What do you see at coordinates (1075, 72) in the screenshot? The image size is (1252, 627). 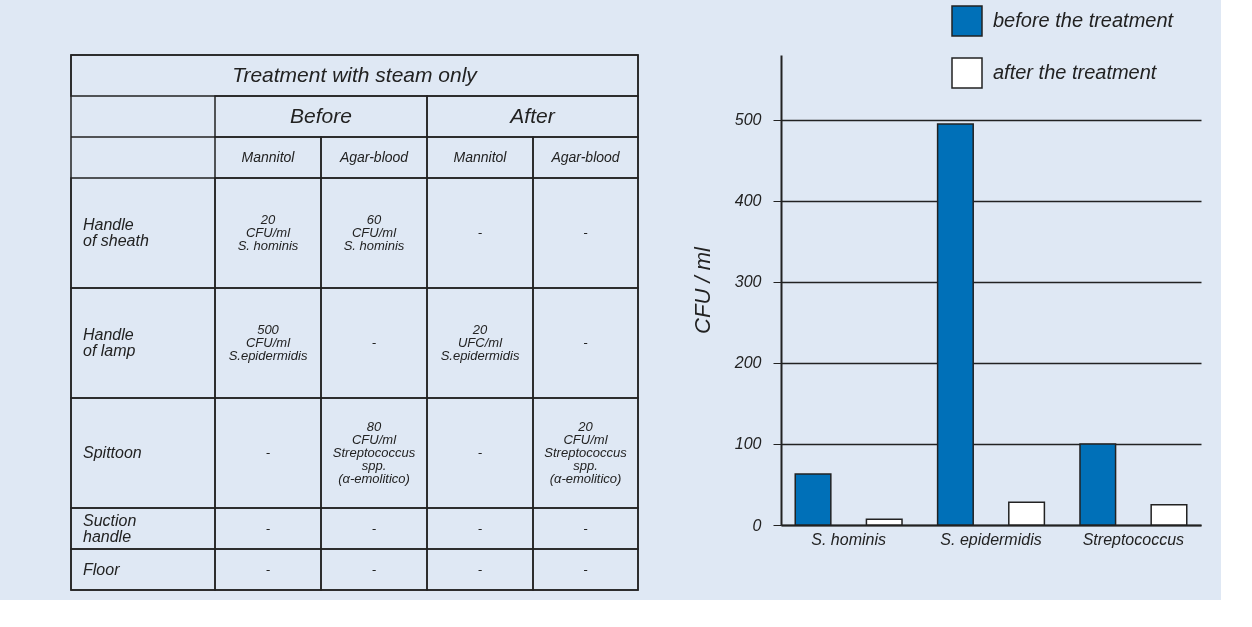 I see `legend-label: after the treatment` at bounding box center [1075, 72].